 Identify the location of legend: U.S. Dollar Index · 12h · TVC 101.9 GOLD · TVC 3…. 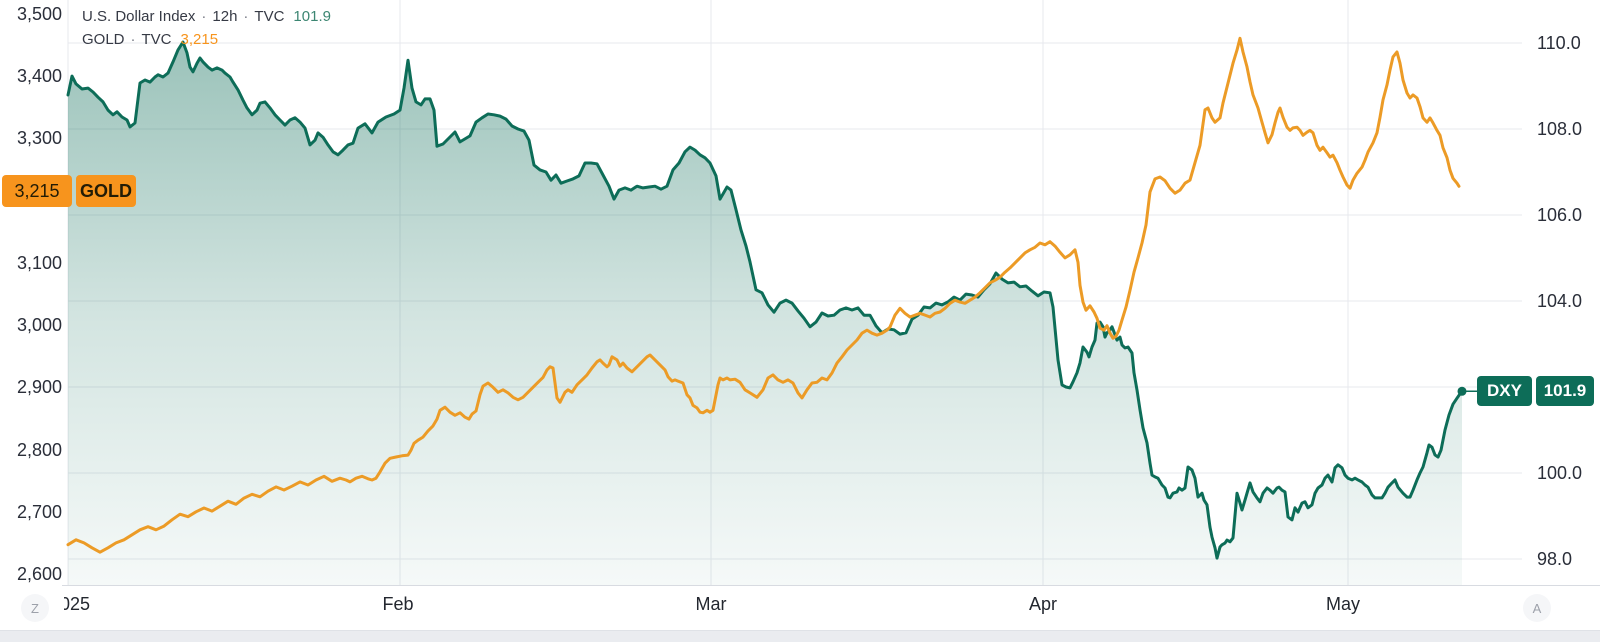
(206, 31).